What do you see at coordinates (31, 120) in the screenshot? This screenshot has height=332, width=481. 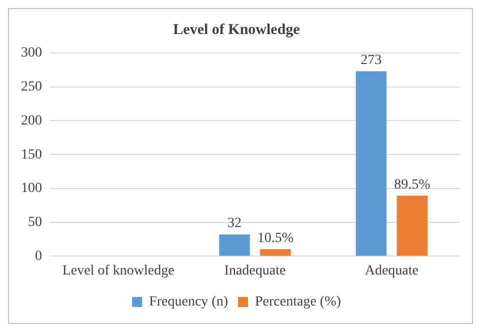 I see `y-tick-label: 200` at bounding box center [31, 120].